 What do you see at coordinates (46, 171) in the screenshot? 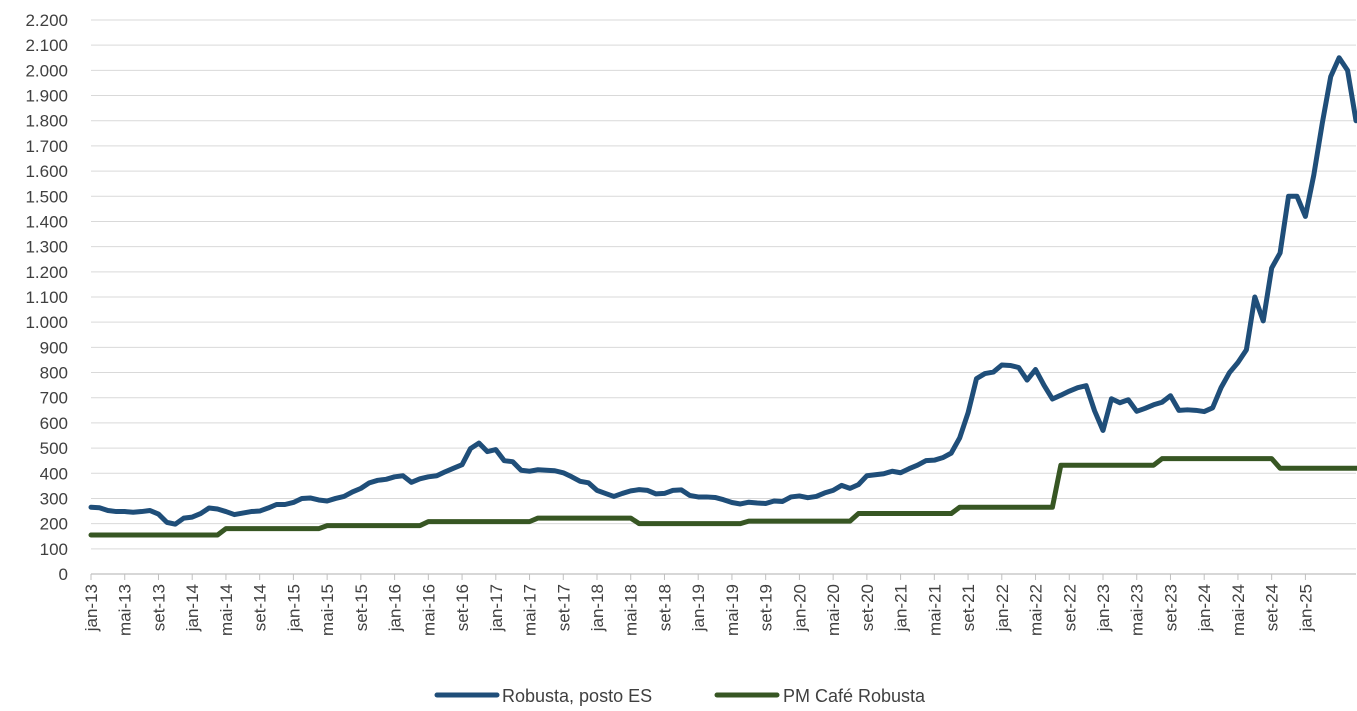
I see `y-tick-label: 1.600` at bounding box center [46, 171].